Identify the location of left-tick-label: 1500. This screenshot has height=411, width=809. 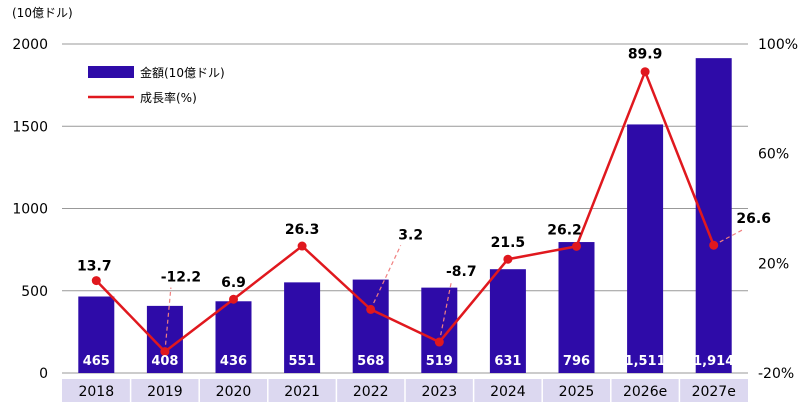
(30, 127).